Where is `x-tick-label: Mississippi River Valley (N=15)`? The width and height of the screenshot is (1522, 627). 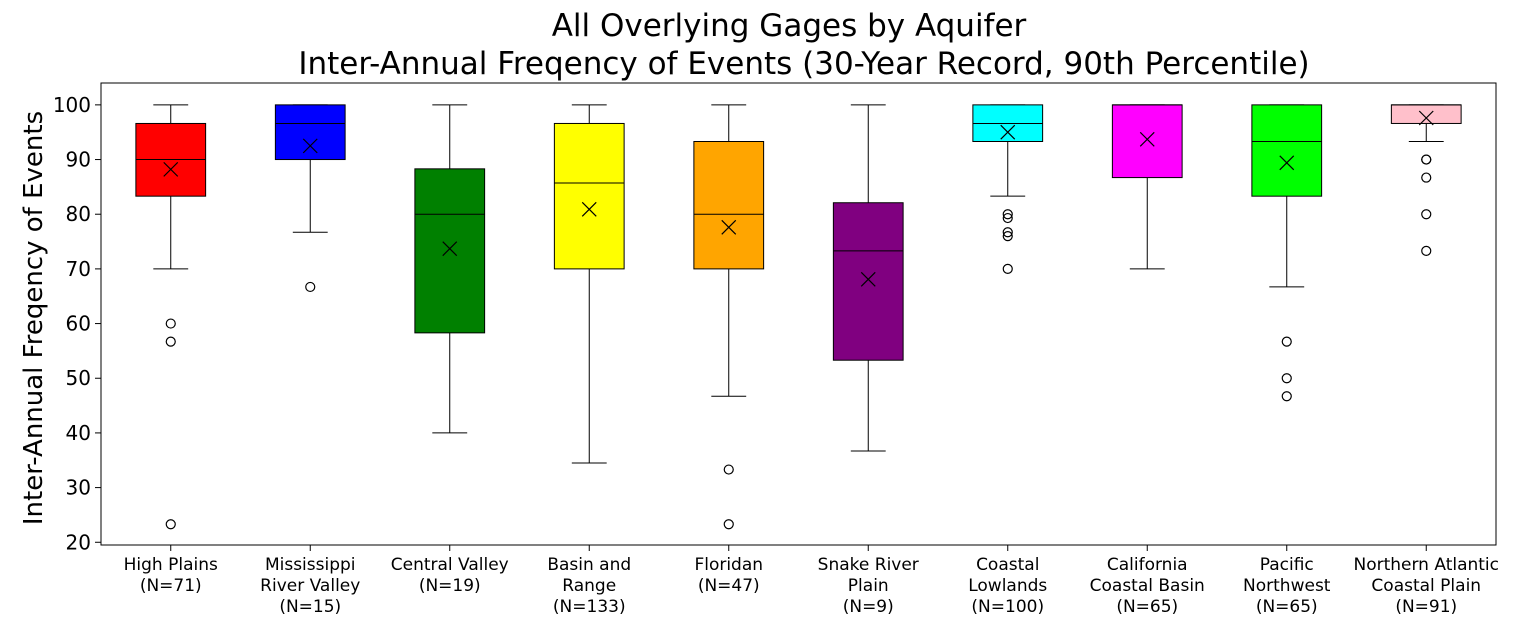 x-tick-label: Mississippi River Valley (N=15) is located at coordinates (310, 586).